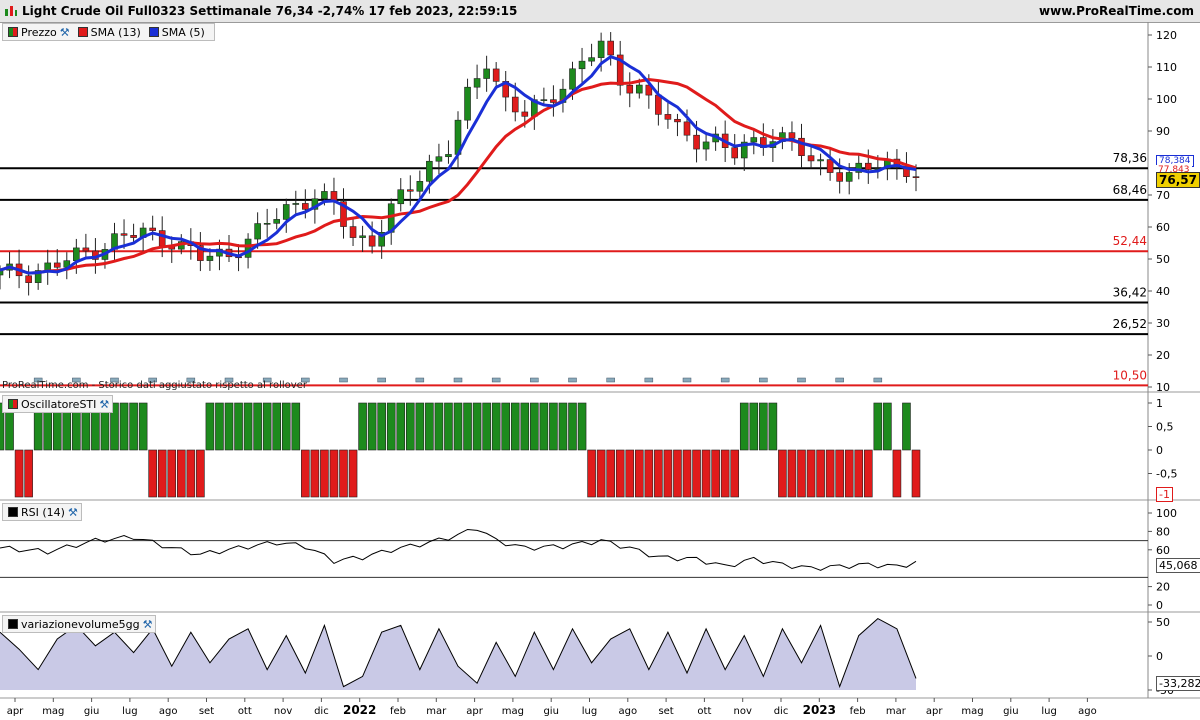 The width and height of the screenshot is (1200, 720). What do you see at coordinates (1130, 190) in the screenshot?
I see `level-label: 68,46` at bounding box center [1130, 190].